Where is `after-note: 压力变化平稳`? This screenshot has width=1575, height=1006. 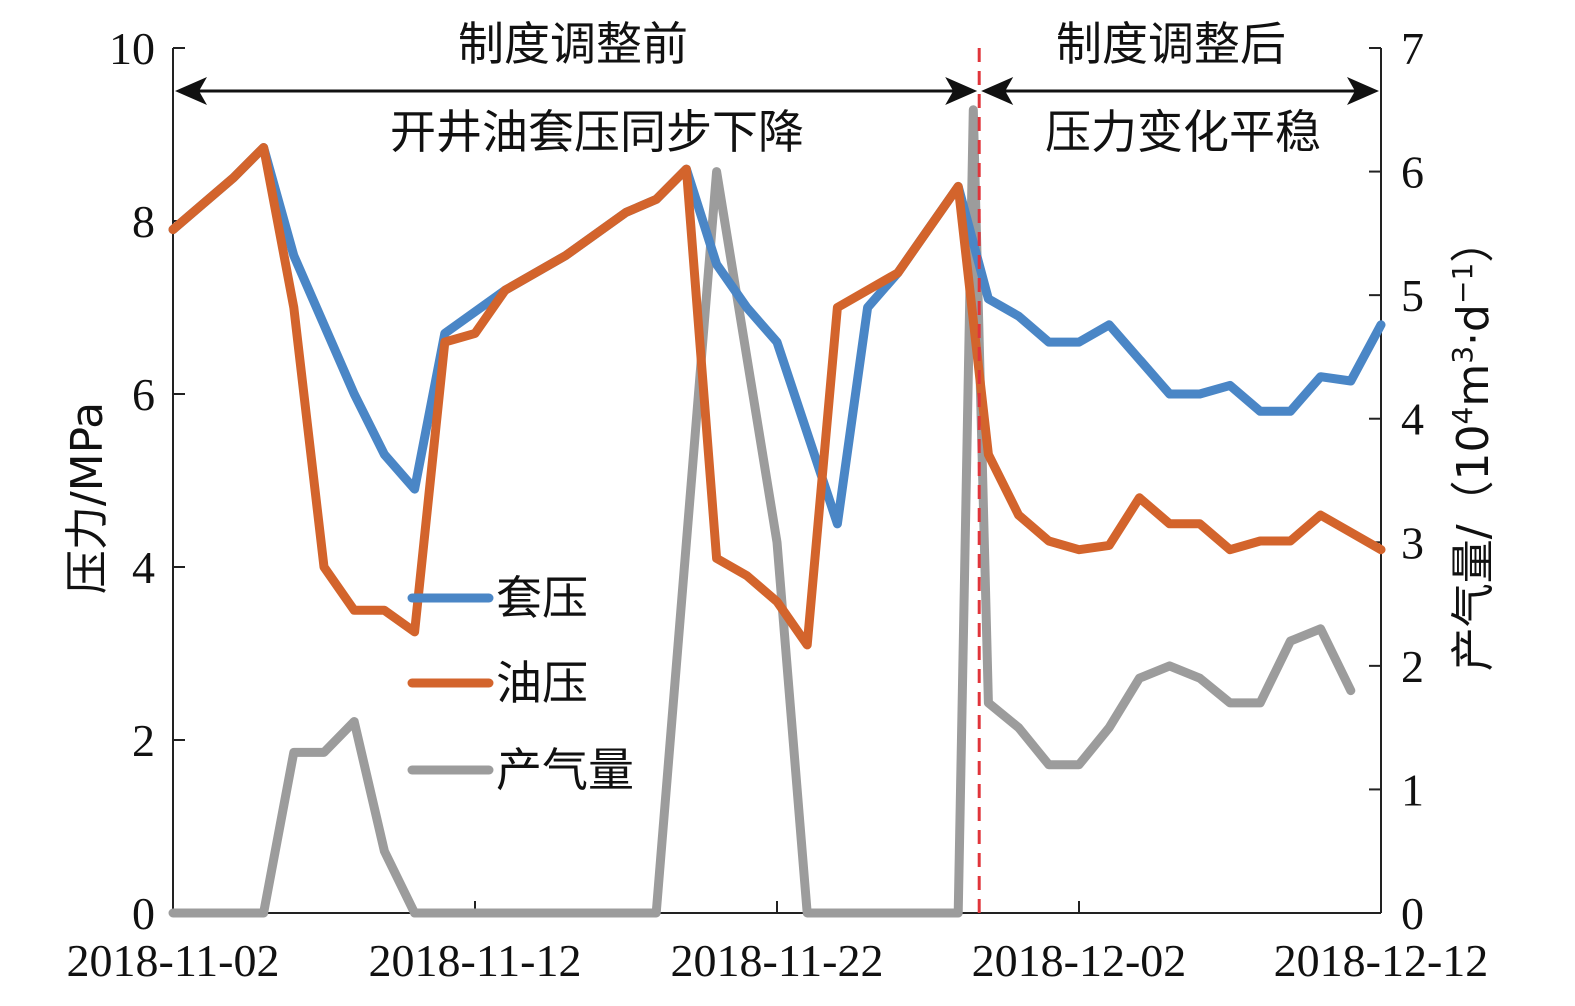
after-note: 压力变化平稳 is located at coordinates (1183, 132).